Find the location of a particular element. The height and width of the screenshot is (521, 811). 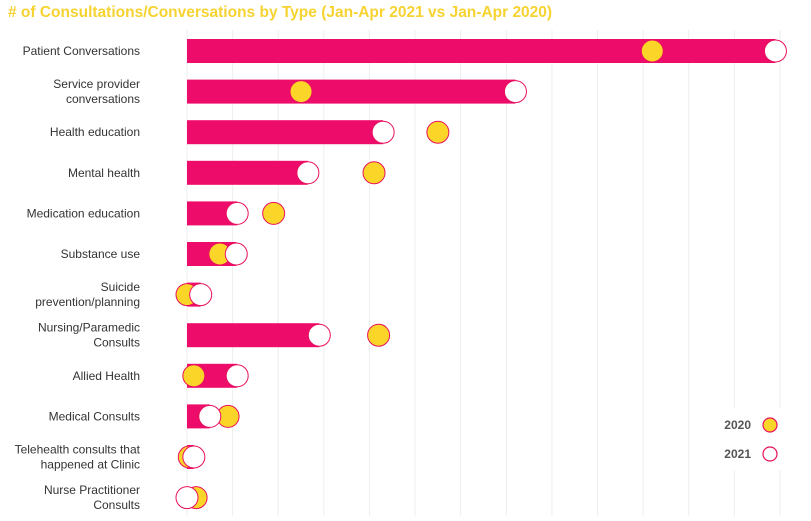

category-label: Nurse Practitioner Consults is located at coordinates (92, 497).